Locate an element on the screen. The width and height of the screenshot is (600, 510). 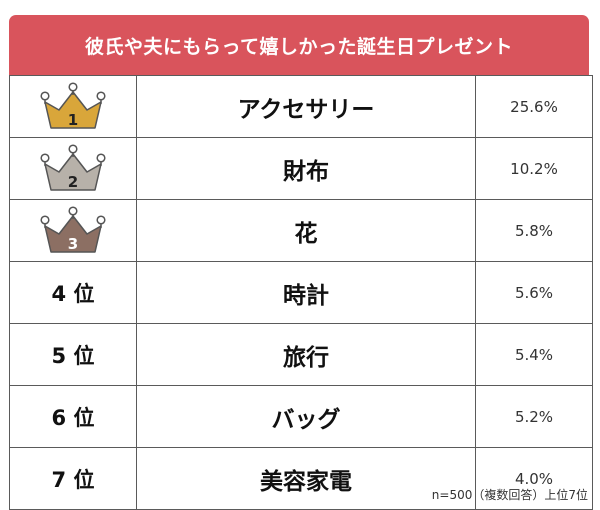
item-label: アクセサリー is located at coordinates (306, 106).